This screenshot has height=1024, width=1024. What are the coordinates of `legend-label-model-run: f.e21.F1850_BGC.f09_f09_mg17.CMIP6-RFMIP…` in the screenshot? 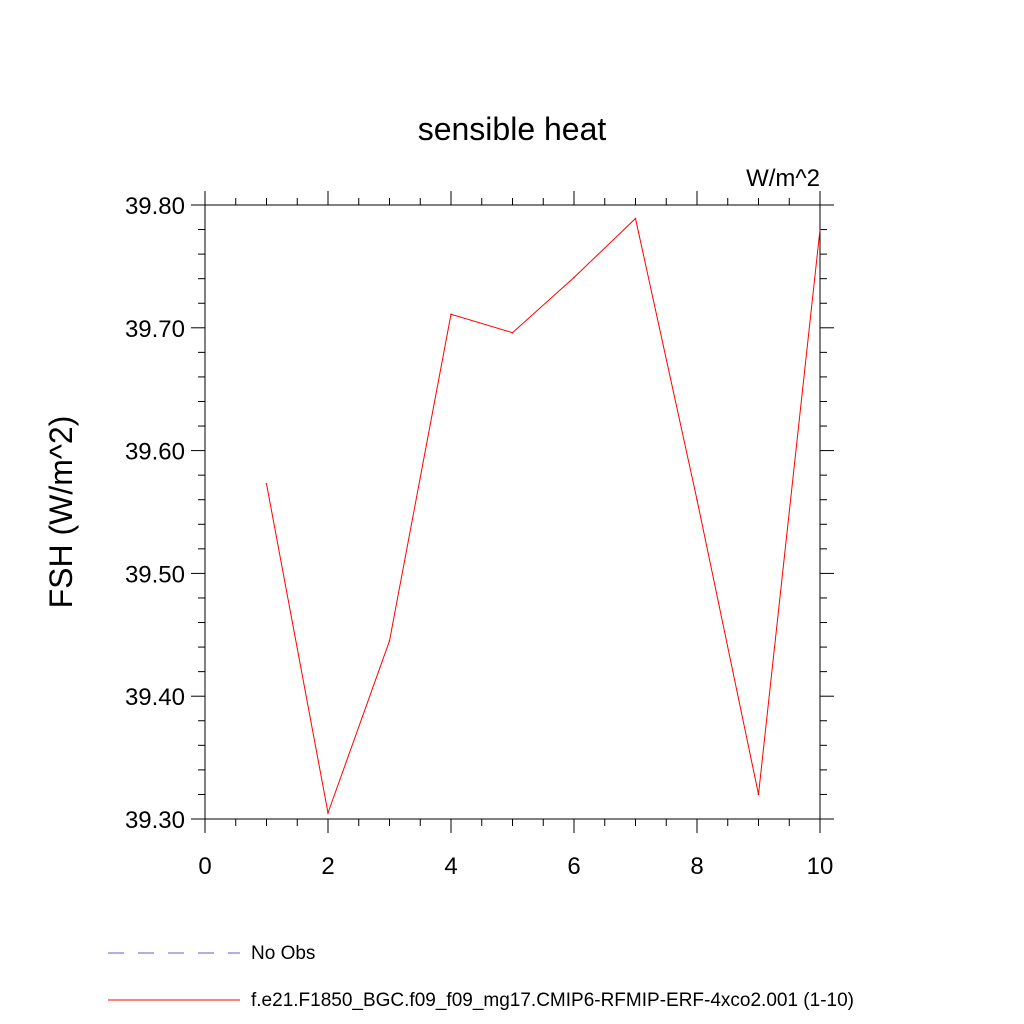 It's located at (552, 1000).